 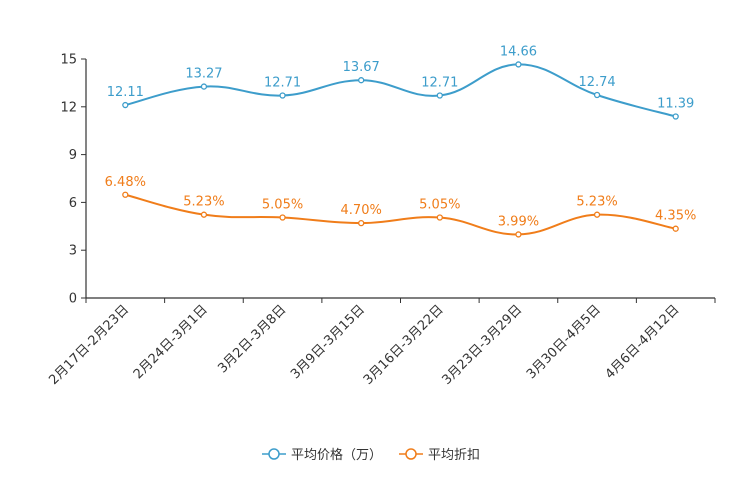 I want to click on y-tick-label: 12, so click(x=68, y=107).